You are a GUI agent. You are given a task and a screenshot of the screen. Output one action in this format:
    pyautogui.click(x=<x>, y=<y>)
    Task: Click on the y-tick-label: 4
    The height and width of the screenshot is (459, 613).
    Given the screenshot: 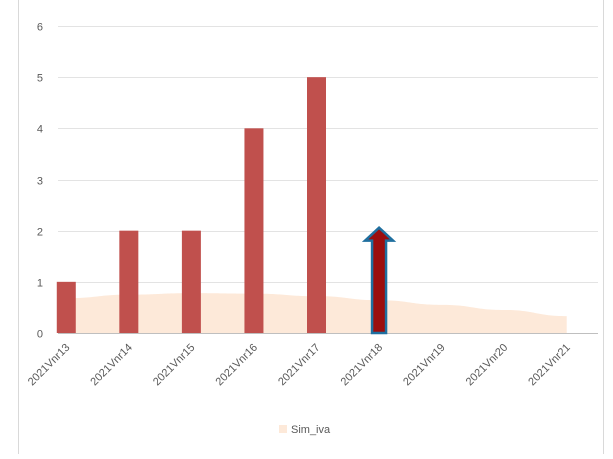 What is the action you would take?
    pyautogui.click(x=40, y=130)
    